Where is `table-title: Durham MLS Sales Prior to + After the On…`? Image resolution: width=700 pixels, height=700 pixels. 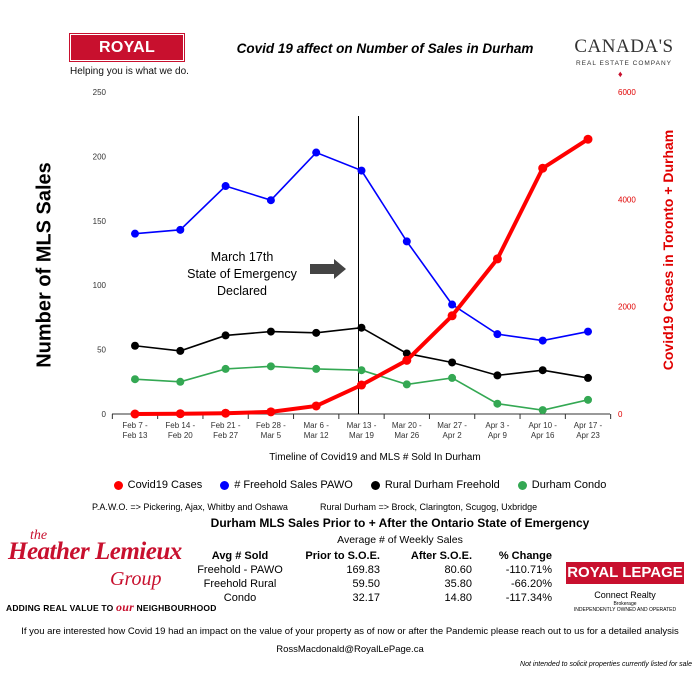 table-title: Durham MLS Sales Prior to + After the On… is located at coordinates (400, 523).